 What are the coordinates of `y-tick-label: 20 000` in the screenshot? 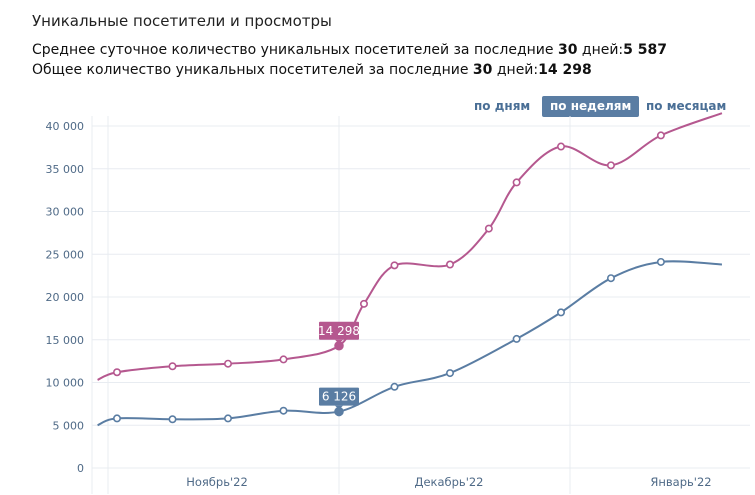 It's located at (65, 297).